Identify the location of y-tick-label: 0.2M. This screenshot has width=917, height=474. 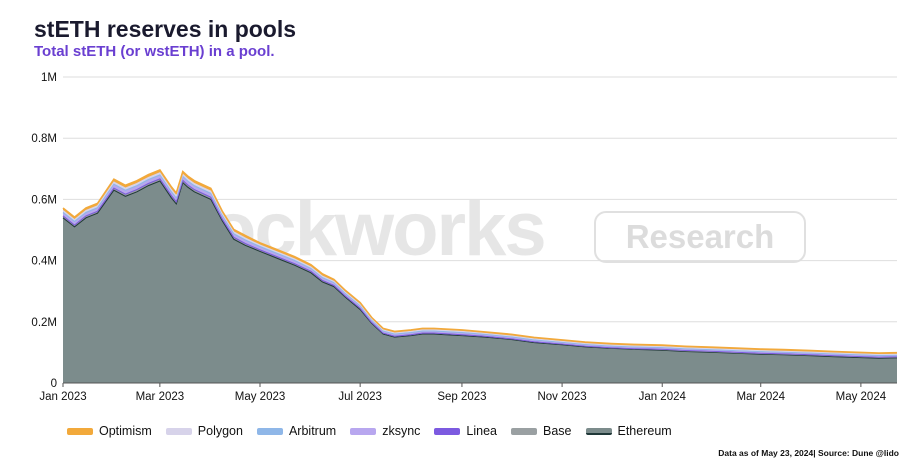
(44, 323).